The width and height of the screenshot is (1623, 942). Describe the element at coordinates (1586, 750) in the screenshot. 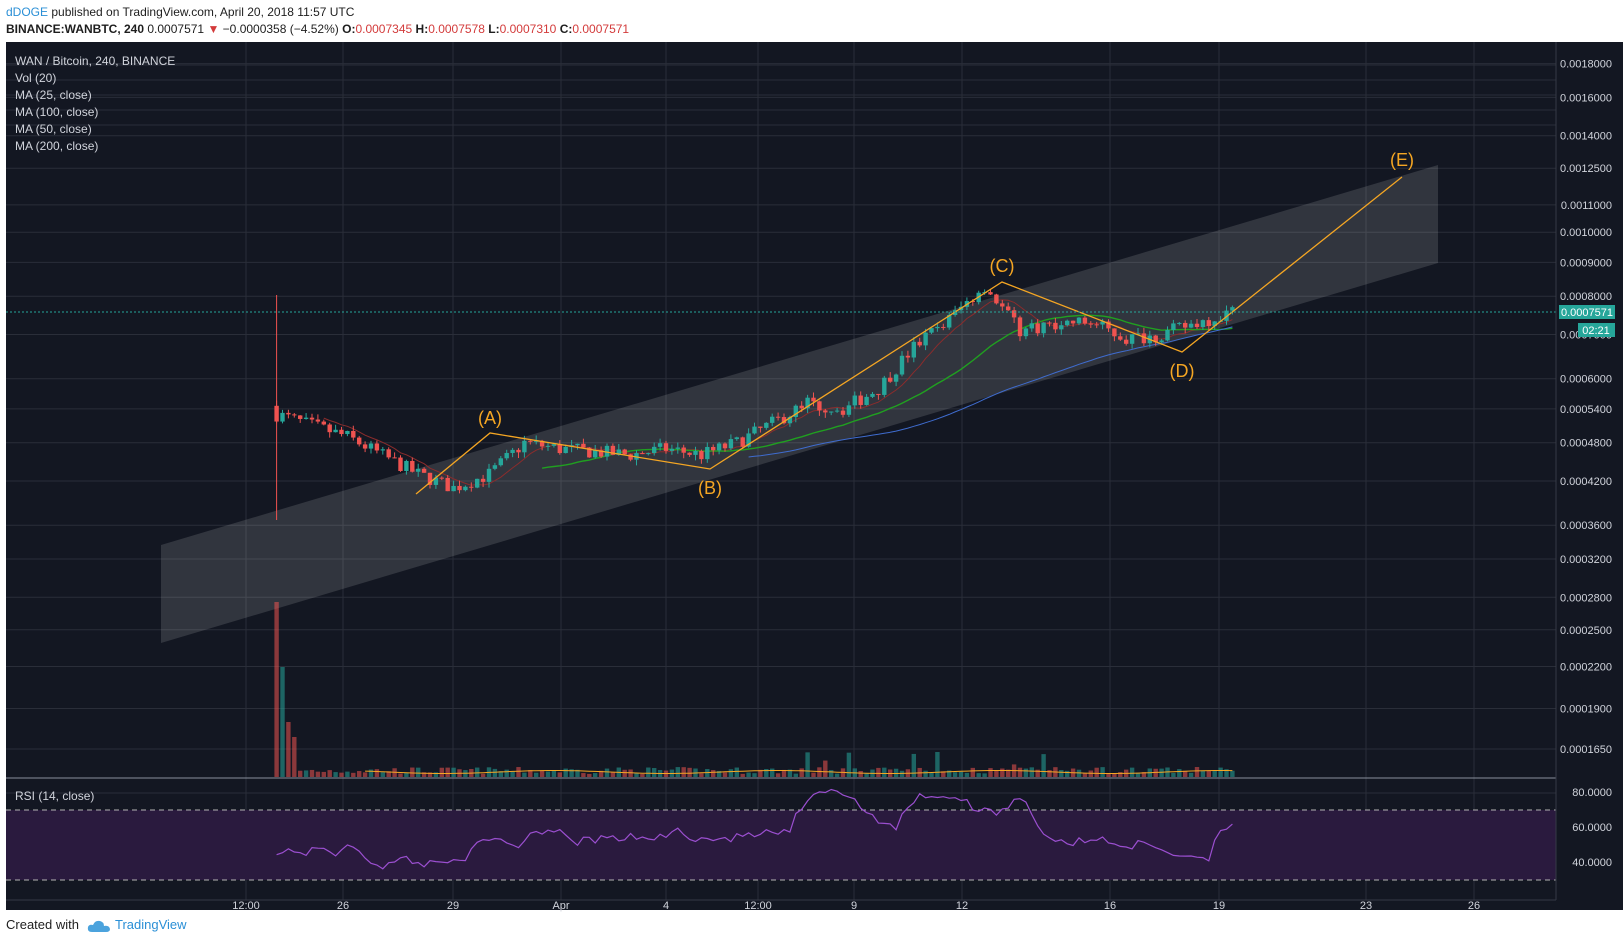

I see `price-tick-label: 0.0001650` at that location.